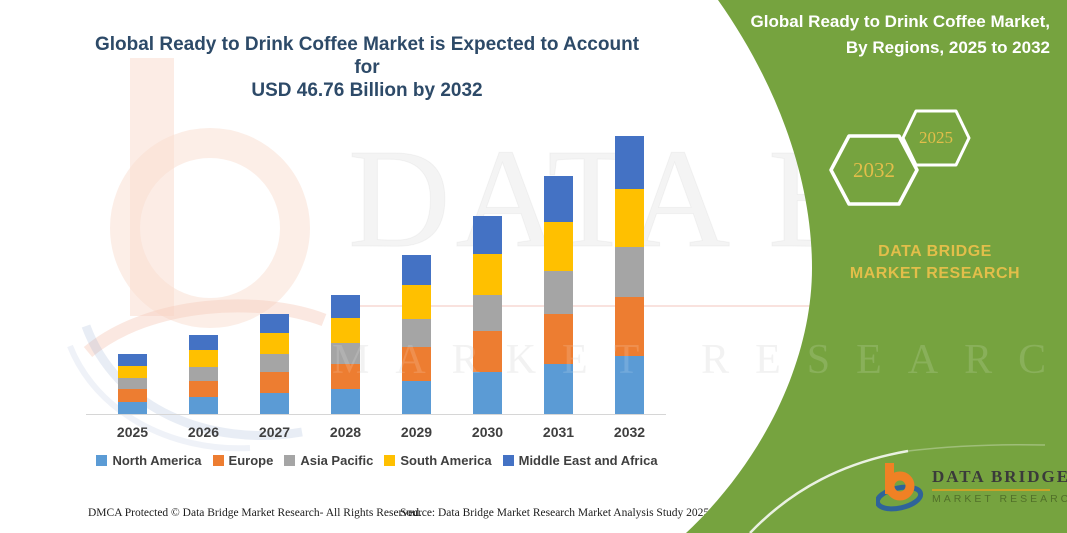 This screenshot has height=533, width=1067. I want to click on stacked-bar-2028, so click(345, 354).